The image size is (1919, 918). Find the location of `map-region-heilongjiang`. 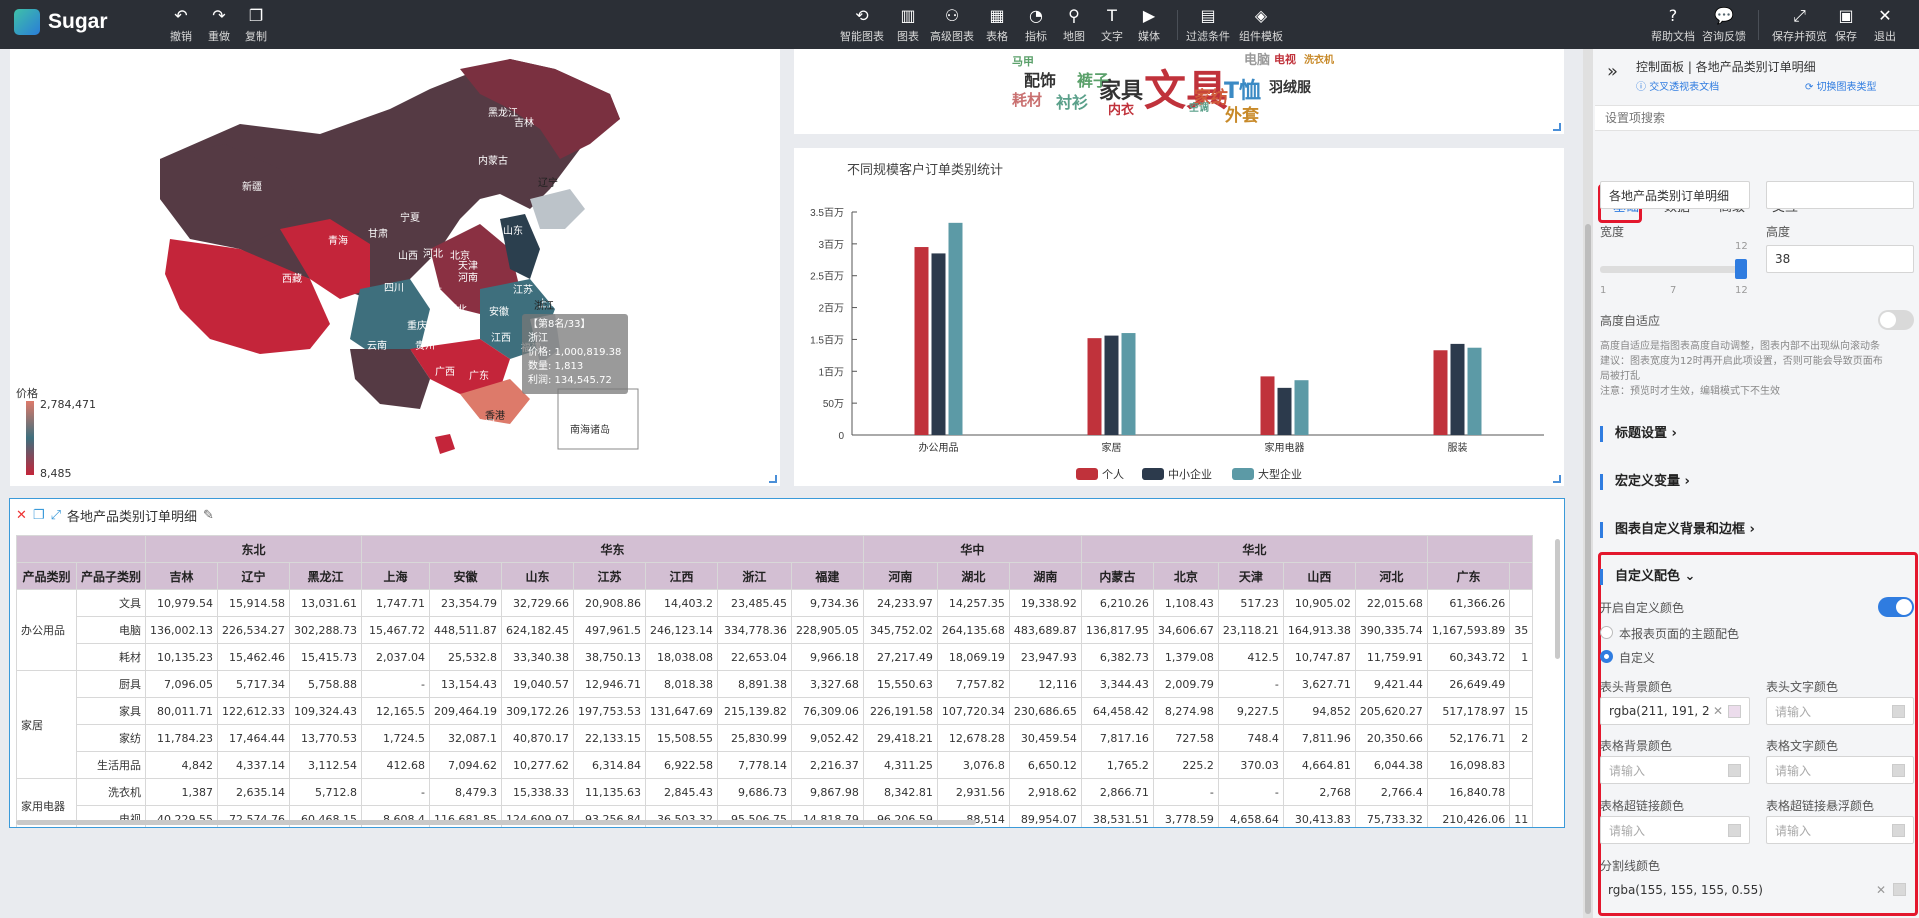

map-region-heilongjiang is located at coordinates (540, 109).